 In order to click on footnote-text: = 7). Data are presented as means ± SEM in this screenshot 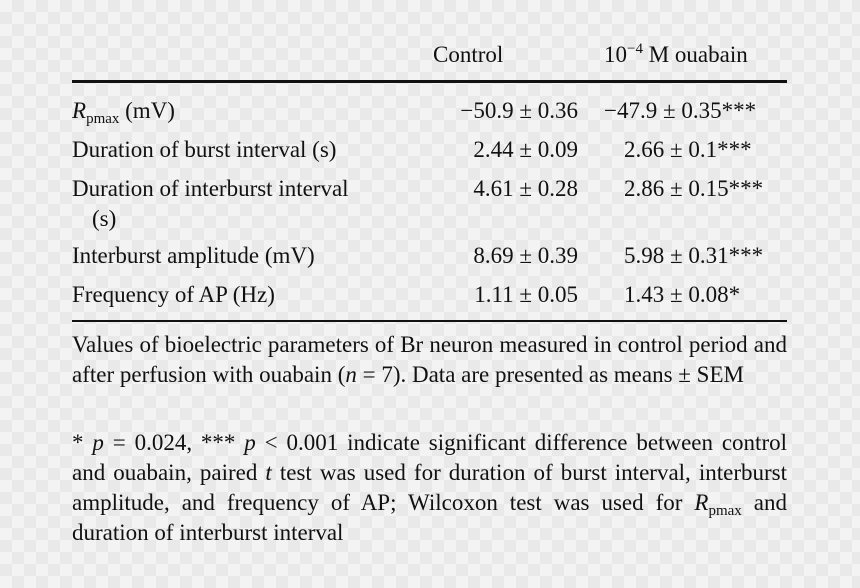, I will do `click(550, 374)`.